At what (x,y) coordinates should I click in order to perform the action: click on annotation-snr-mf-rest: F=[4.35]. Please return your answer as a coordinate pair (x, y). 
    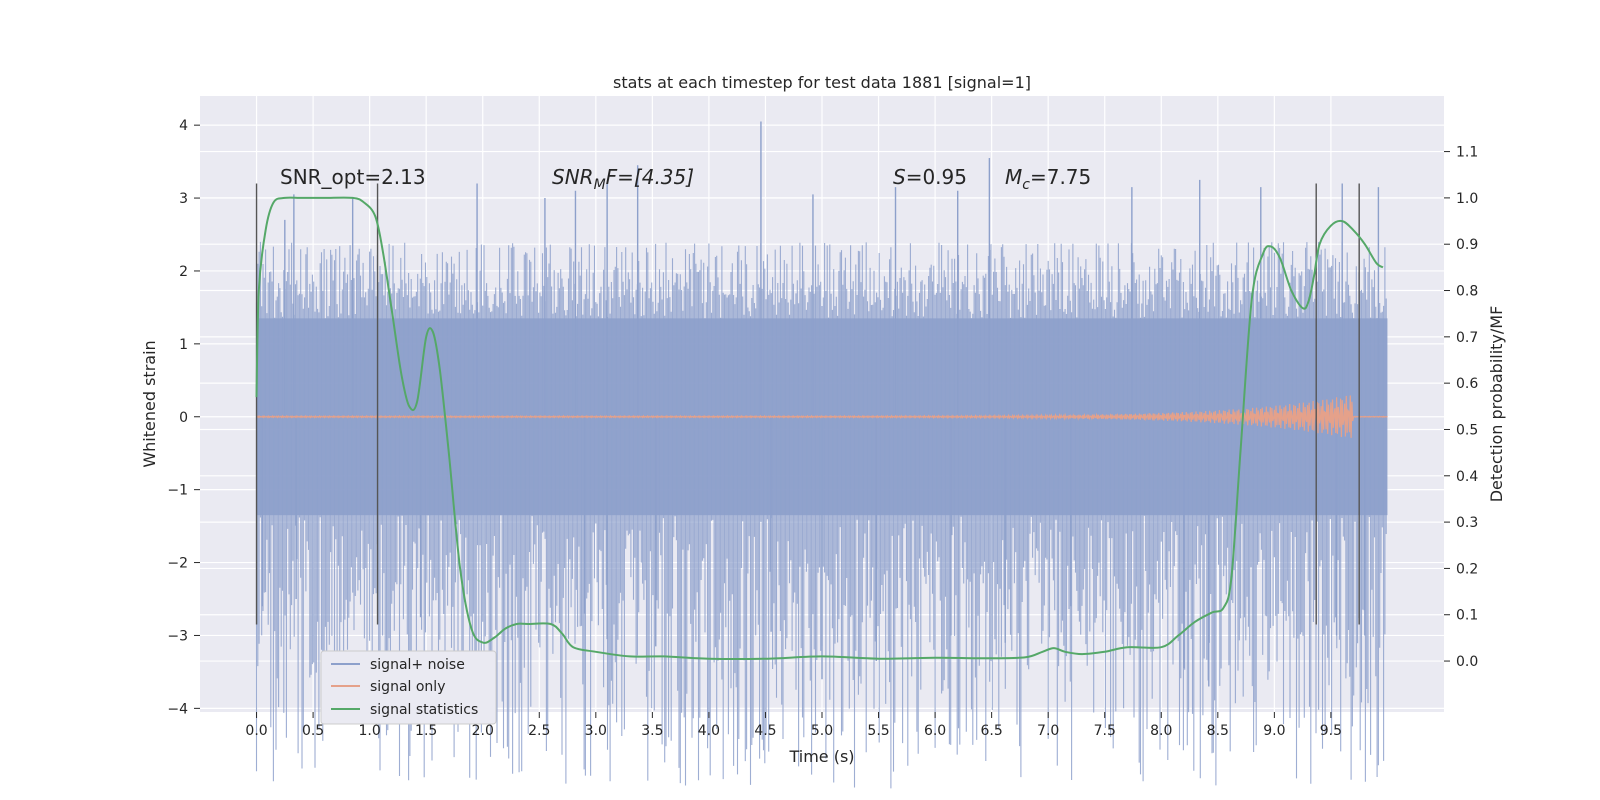
    Looking at the image, I should click on (650, 177).